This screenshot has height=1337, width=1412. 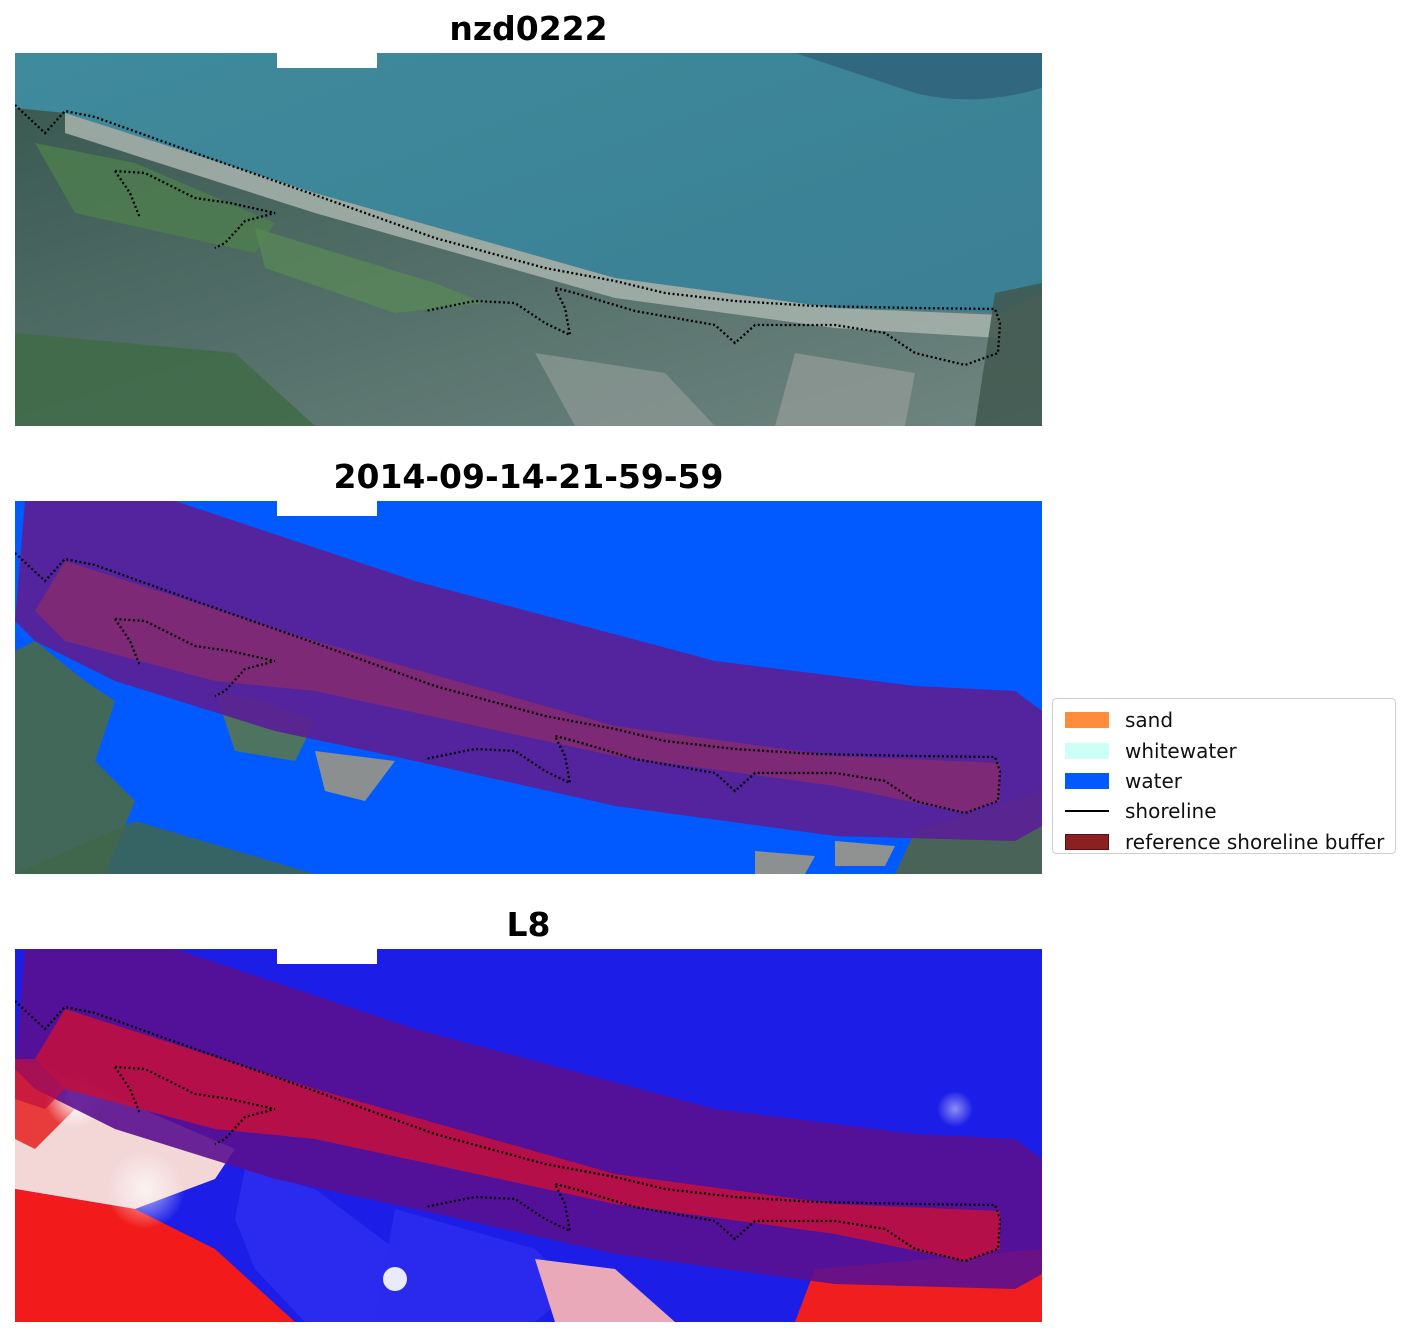 What do you see at coordinates (1087, 750) in the screenshot?
I see `whitewater-swatch` at bounding box center [1087, 750].